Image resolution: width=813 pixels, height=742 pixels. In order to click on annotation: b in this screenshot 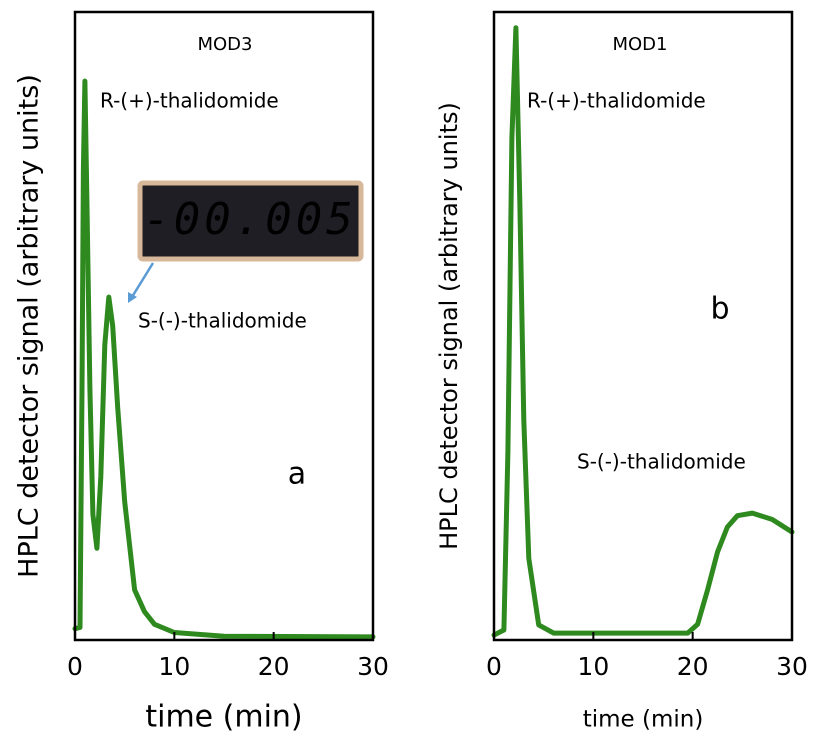, I will do `click(719, 309)`.